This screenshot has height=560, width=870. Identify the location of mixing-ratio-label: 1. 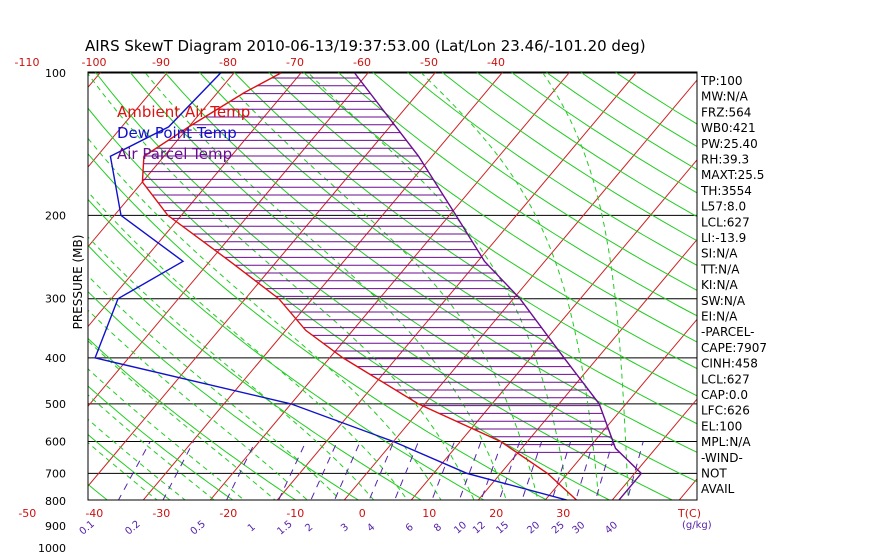
(252, 528).